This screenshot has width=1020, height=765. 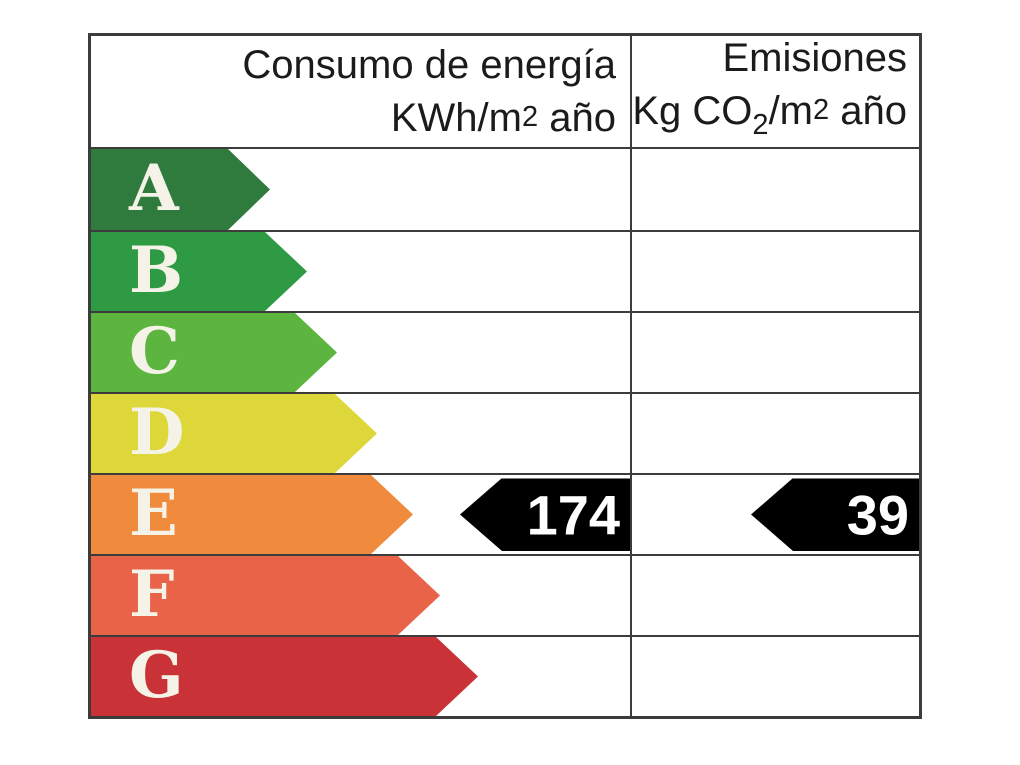 What do you see at coordinates (234, 433) in the screenshot?
I see `rating-arrow-d: D` at bounding box center [234, 433].